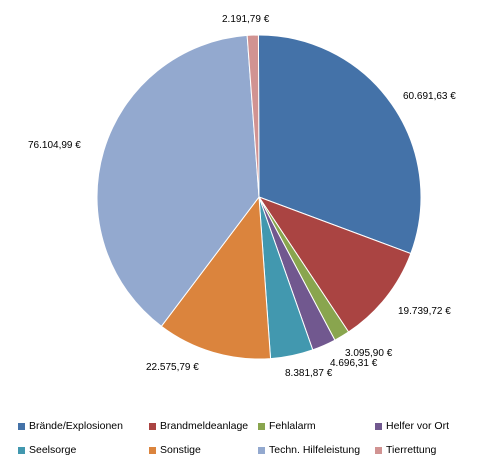  I want to click on data-label-4: 8.381,87 €, so click(309, 373).